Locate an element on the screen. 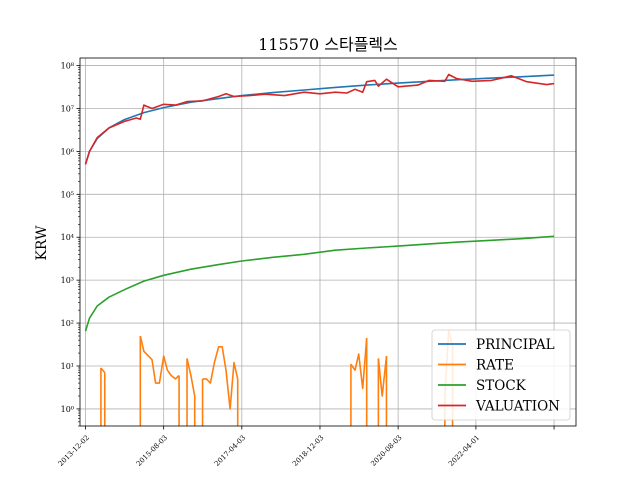 This screenshot has width=640, height=480. y-tick-label: 10⁰ is located at coordinates (67, 409).